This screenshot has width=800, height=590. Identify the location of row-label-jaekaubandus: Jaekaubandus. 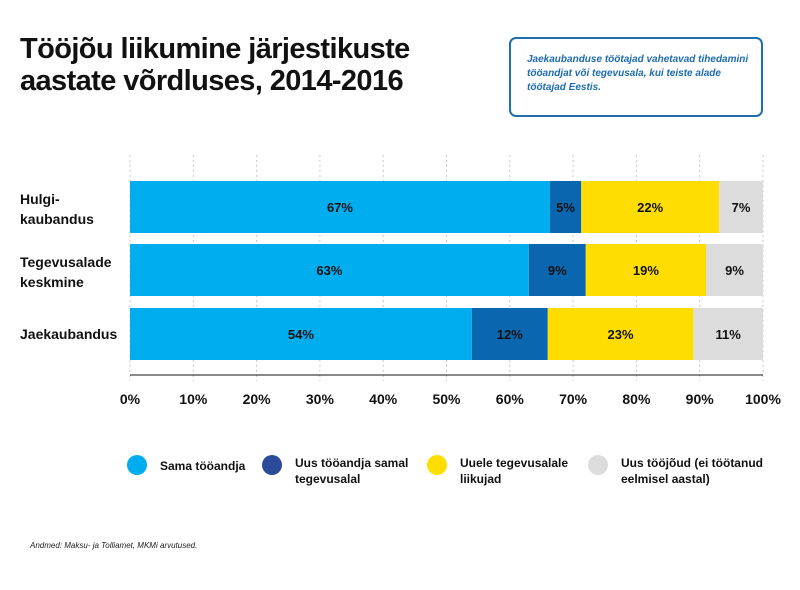
(69, 334).